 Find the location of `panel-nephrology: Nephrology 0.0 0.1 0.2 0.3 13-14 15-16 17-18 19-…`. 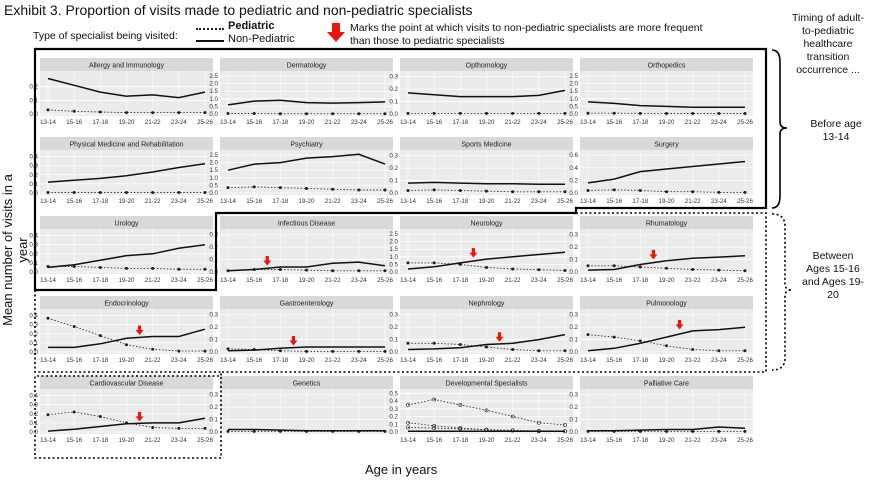

panel-nephrology: Nephrology 0.0 0.1 0.2 0.3 13-14 15-16 17-18 19-… is located at coordinates (481, 330).